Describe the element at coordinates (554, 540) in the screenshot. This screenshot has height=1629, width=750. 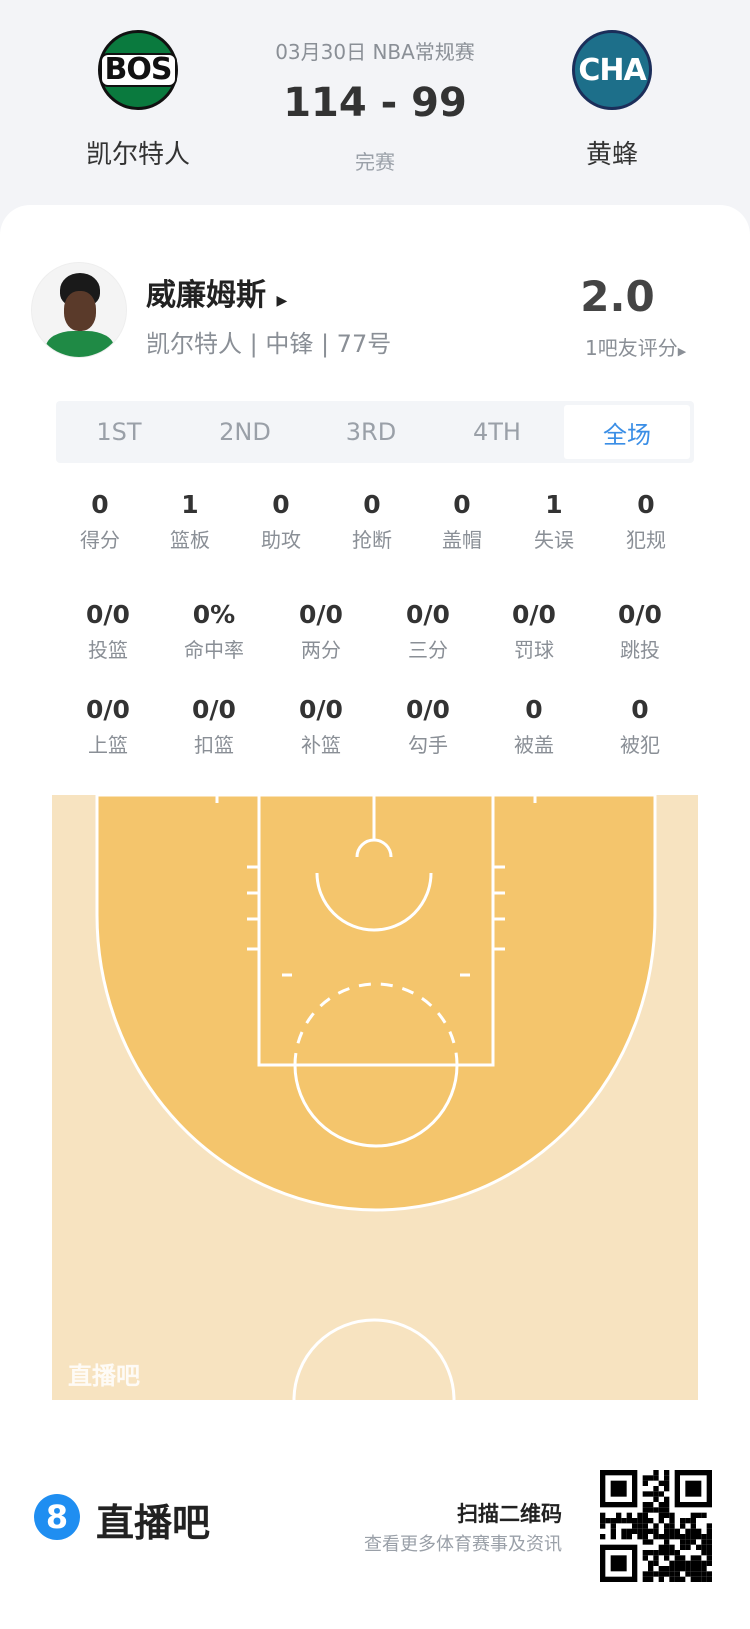
I see `stat-label: 失误` at that location.